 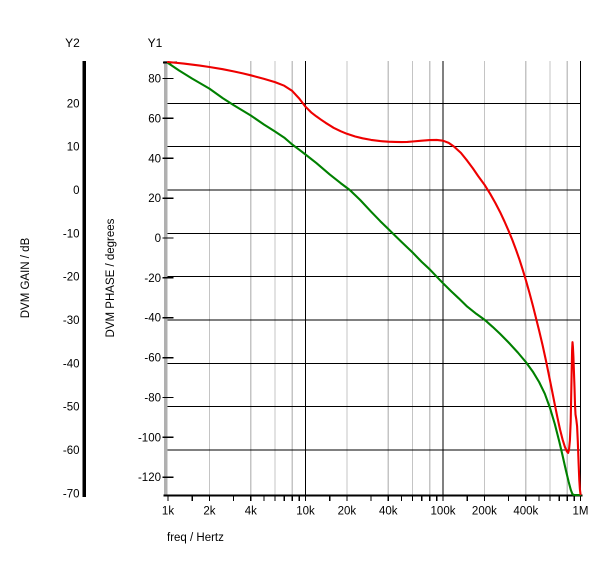 I want to click on x-tick-label: 1k, so click(x=168, y=512).